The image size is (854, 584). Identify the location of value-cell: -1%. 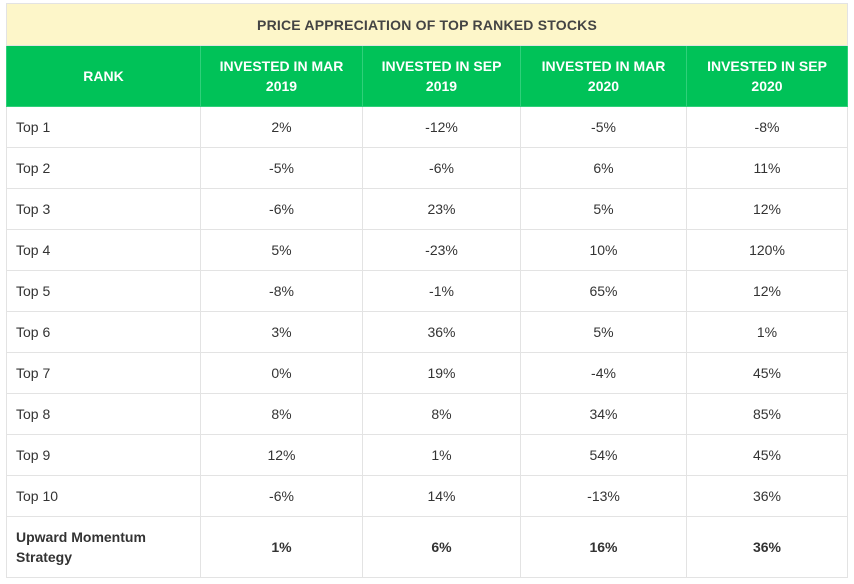
(441, 291).